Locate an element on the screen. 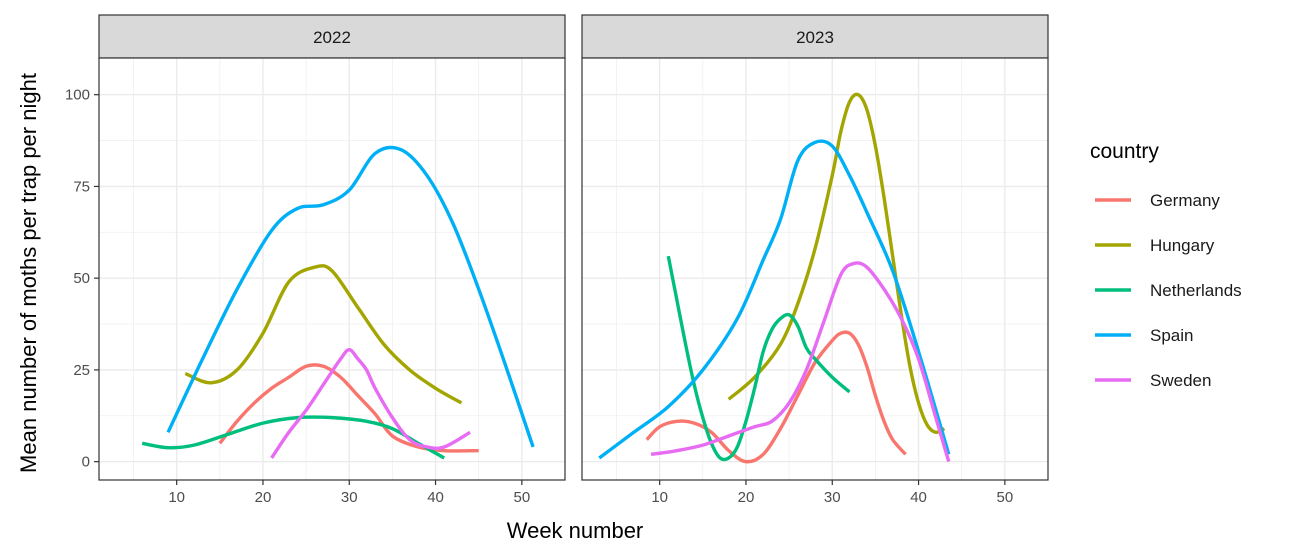 Image resolution: width=1293 pixels, height=547 pixels. y-tick-label: 25 is located at coordinates (81, 370).